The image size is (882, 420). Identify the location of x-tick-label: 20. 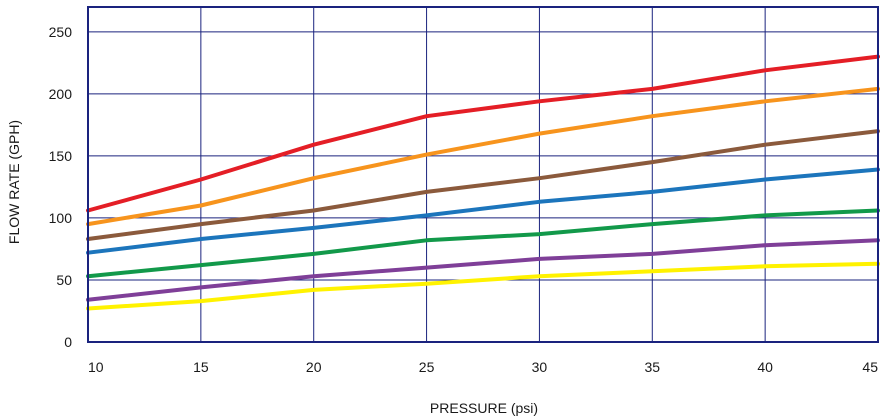
(314, 367).